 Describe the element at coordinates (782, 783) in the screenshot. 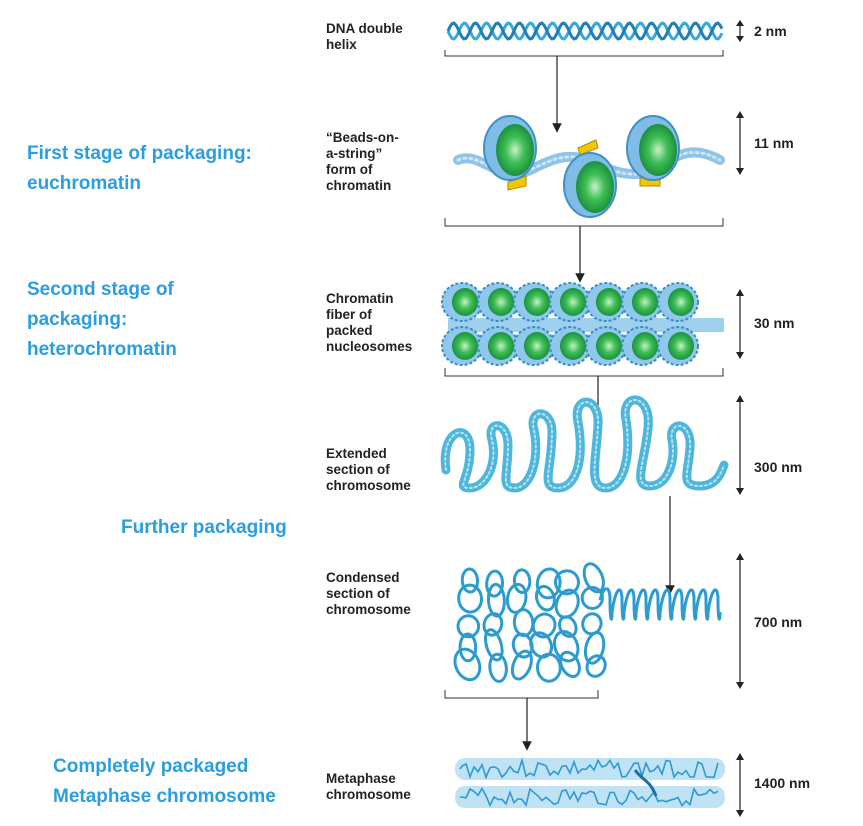

I see `size-label-1400nm: 1400 nm` at that location.